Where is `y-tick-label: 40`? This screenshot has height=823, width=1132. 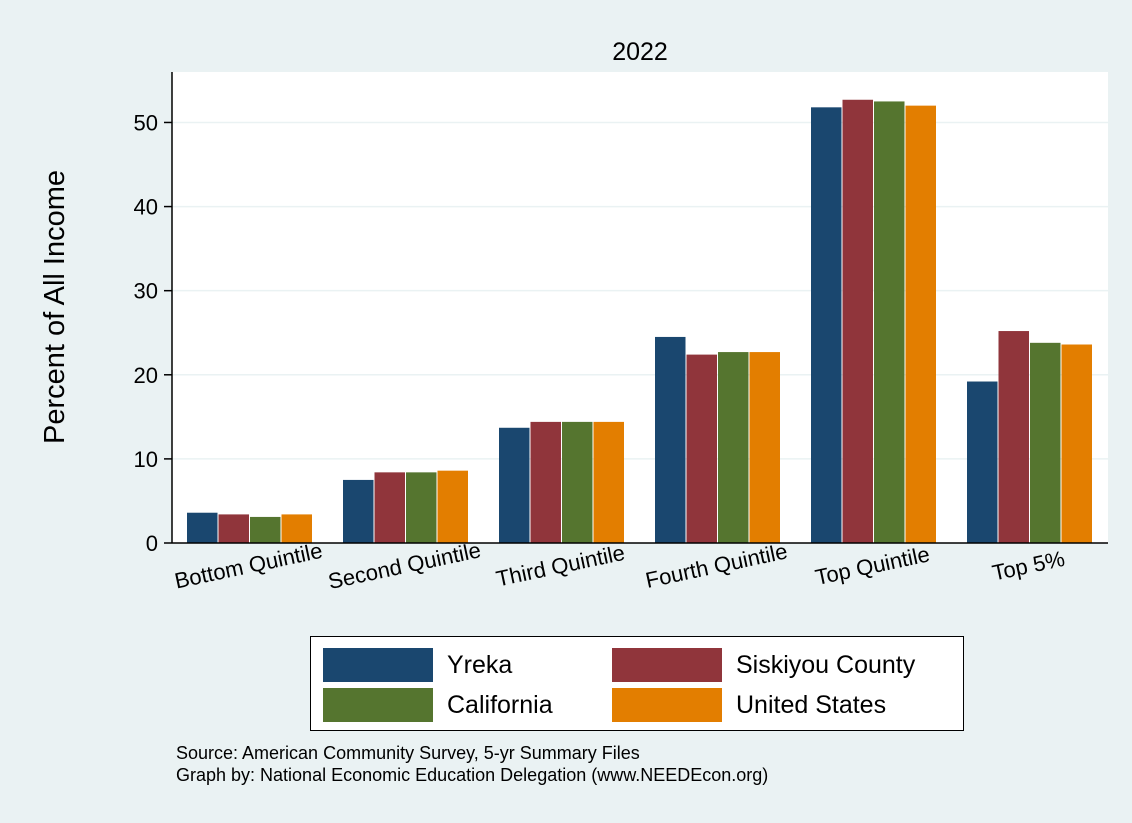 y-tick-label: 40 is located at coordinates (146, 207).